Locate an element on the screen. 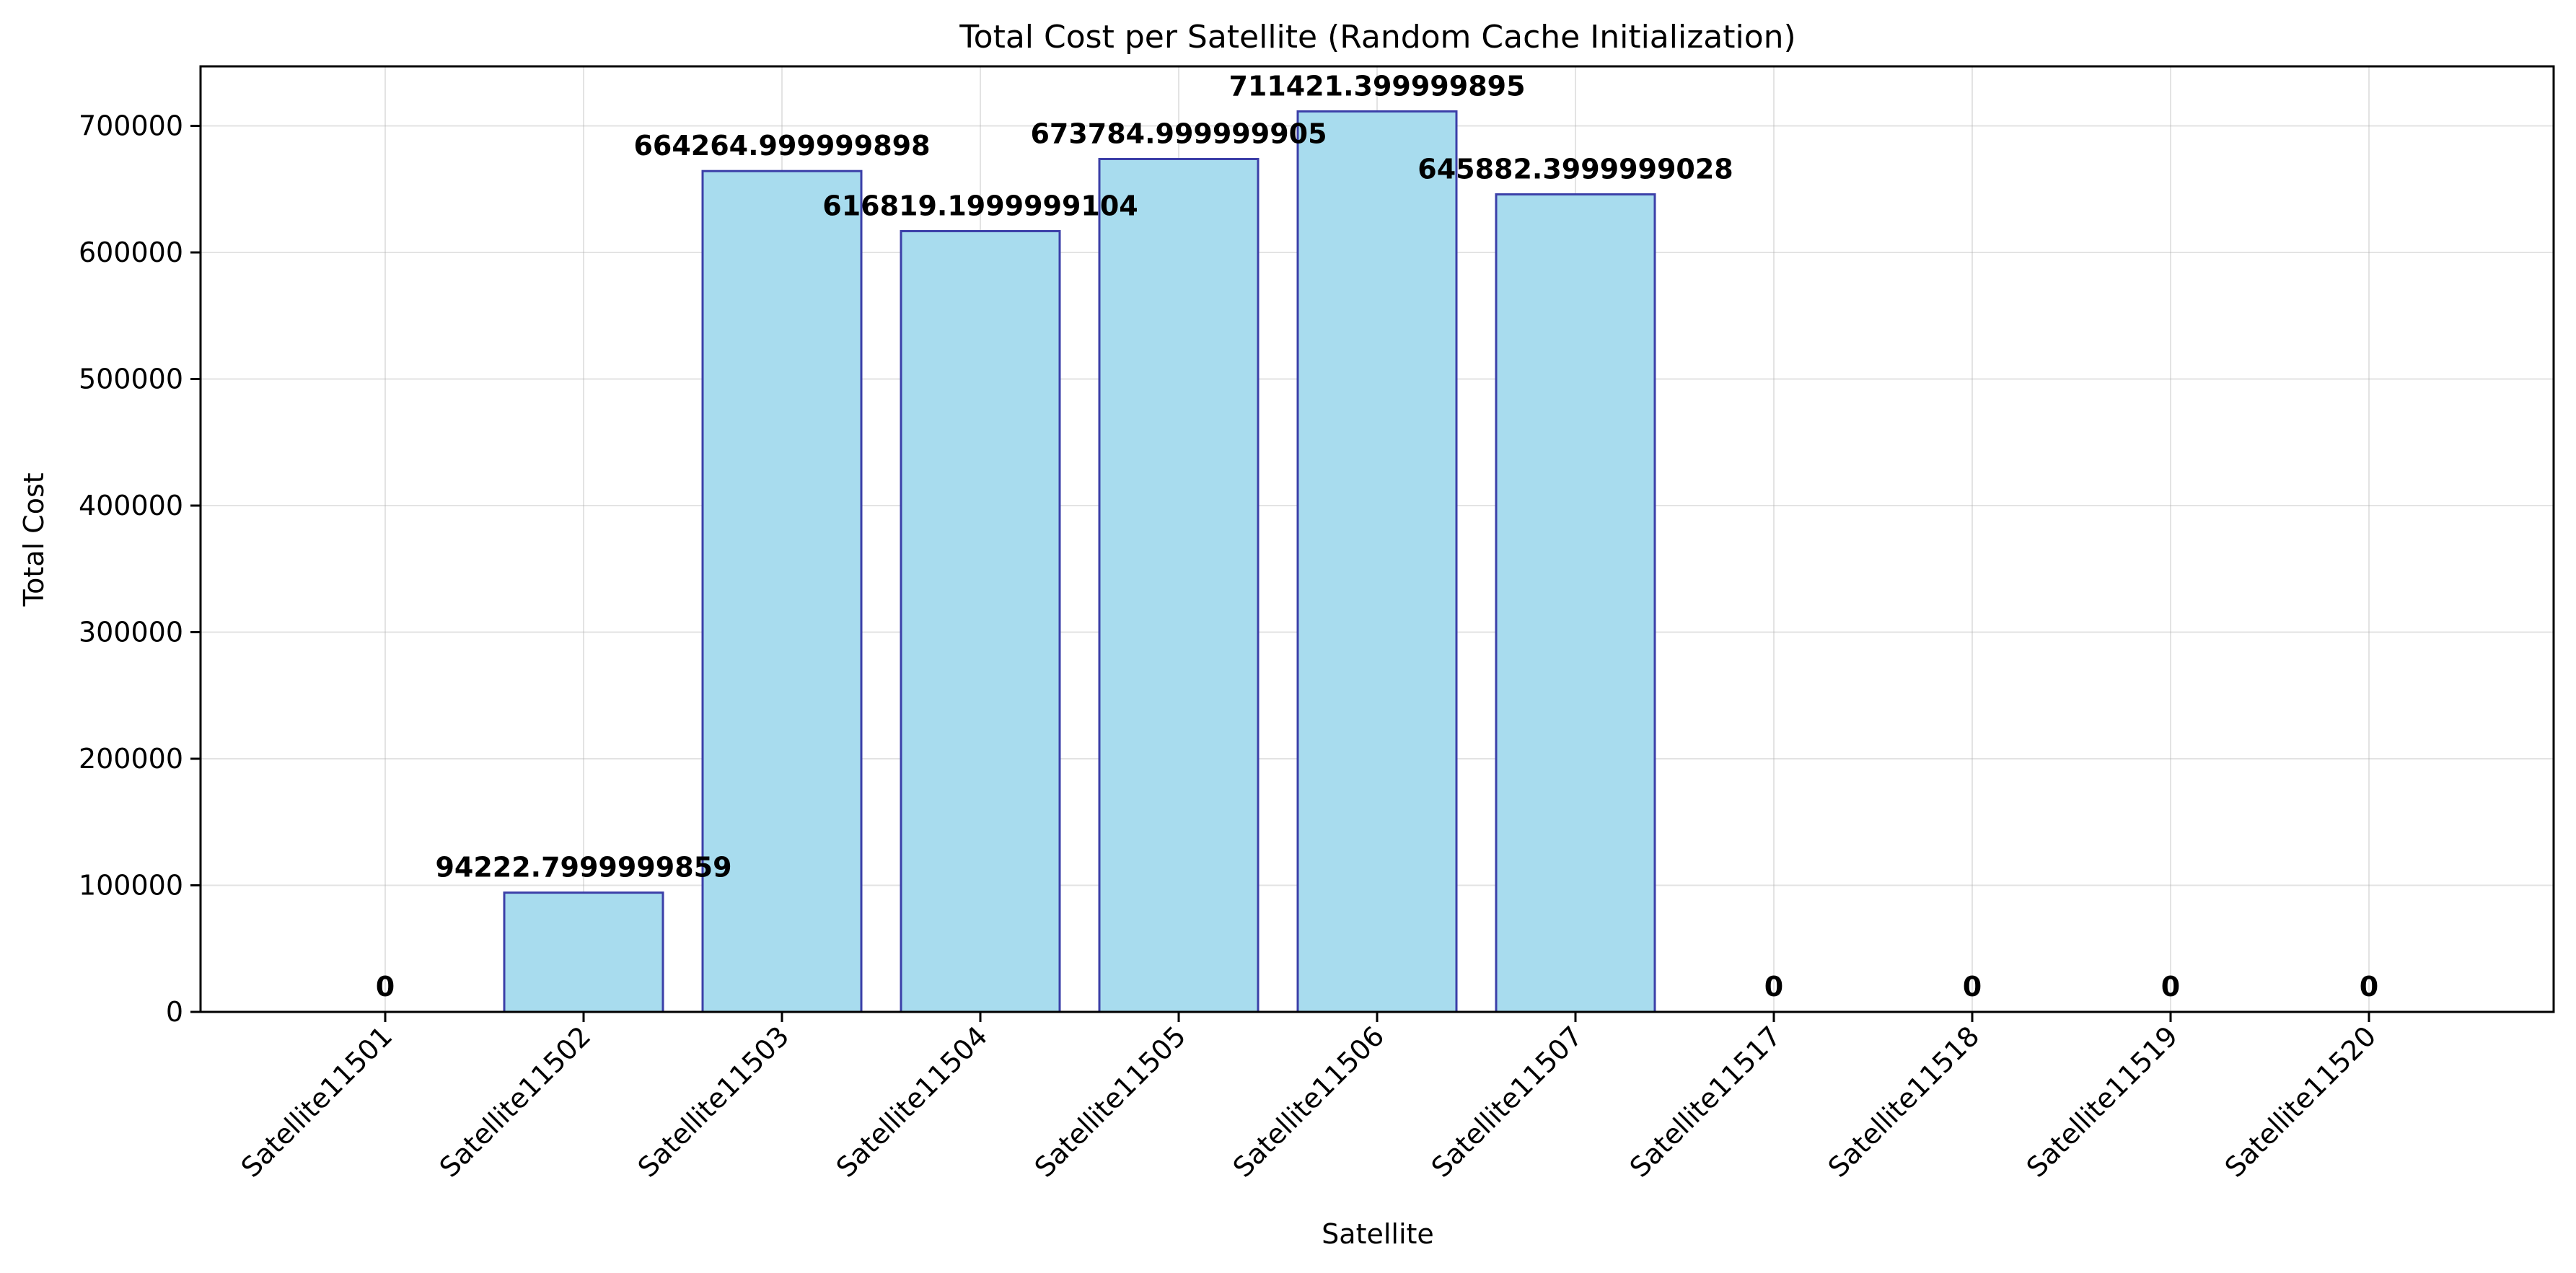 Image resolution: width=2576 pixels, height=1273 pixels. x-tick-label: Satellite11520 is located at coordinates (2301, 1102).